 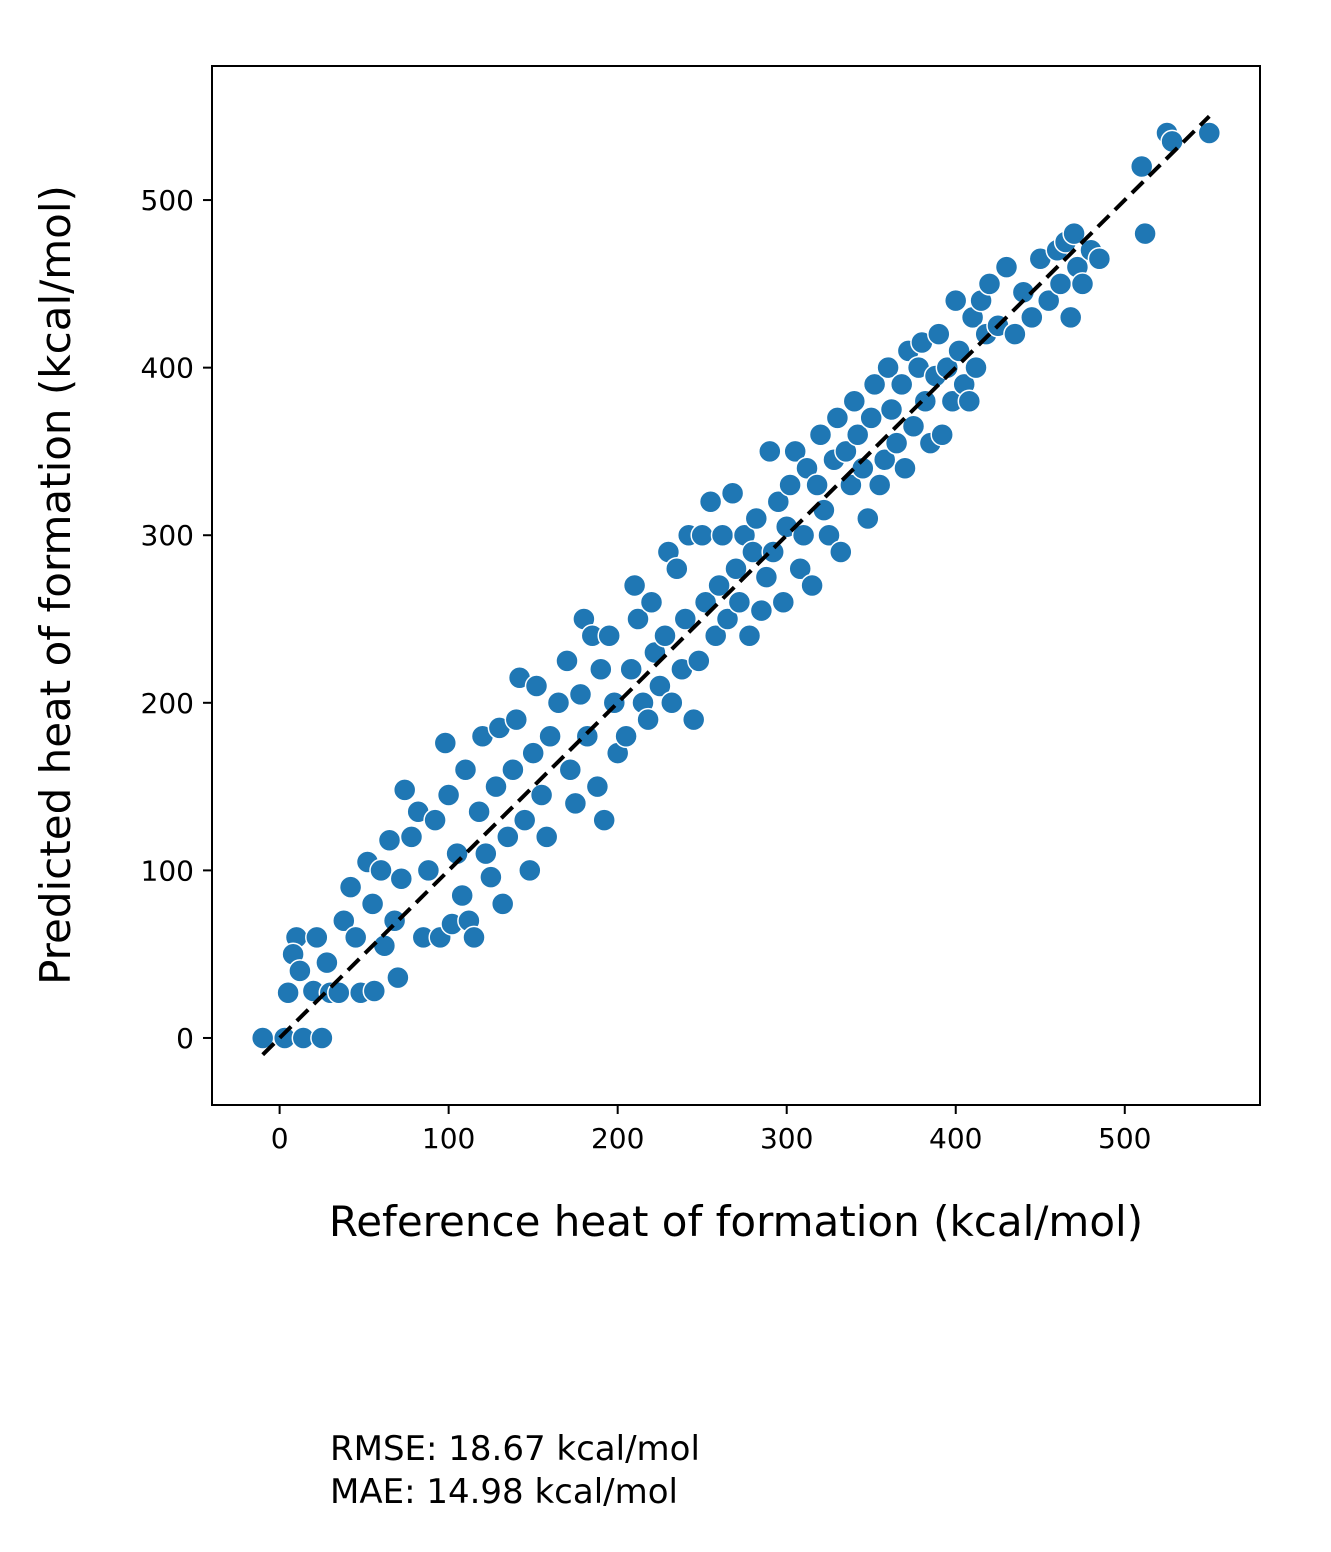 What do you see at coordinates (167, 870) in the screenshot?
I see `y-tick-label: 100` at bounding box center [167, 870].